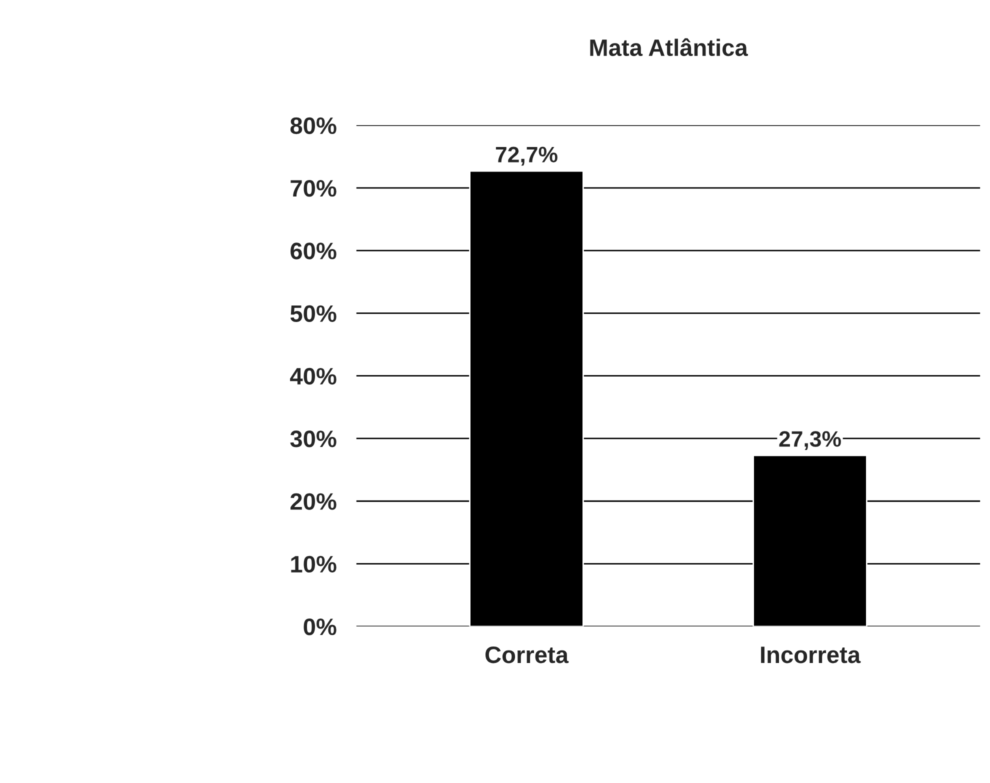  What do you see at coordinates (320, 627) in the screenshot?
I see `y-tick-label: 0%` at bounding box center [320, 627].